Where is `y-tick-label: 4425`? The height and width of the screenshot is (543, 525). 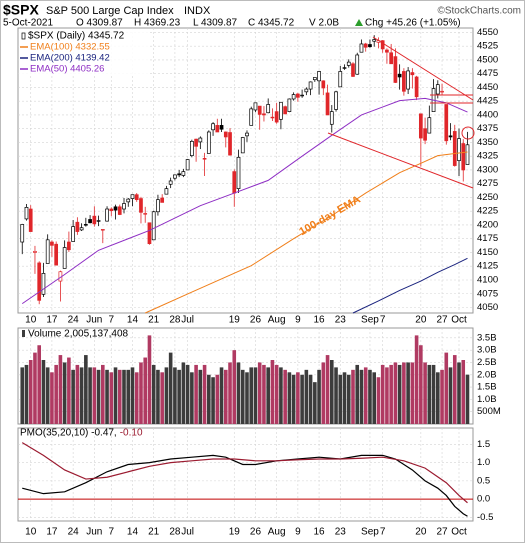 y-tick-label: 4425 is located at coordinates (487, 101).